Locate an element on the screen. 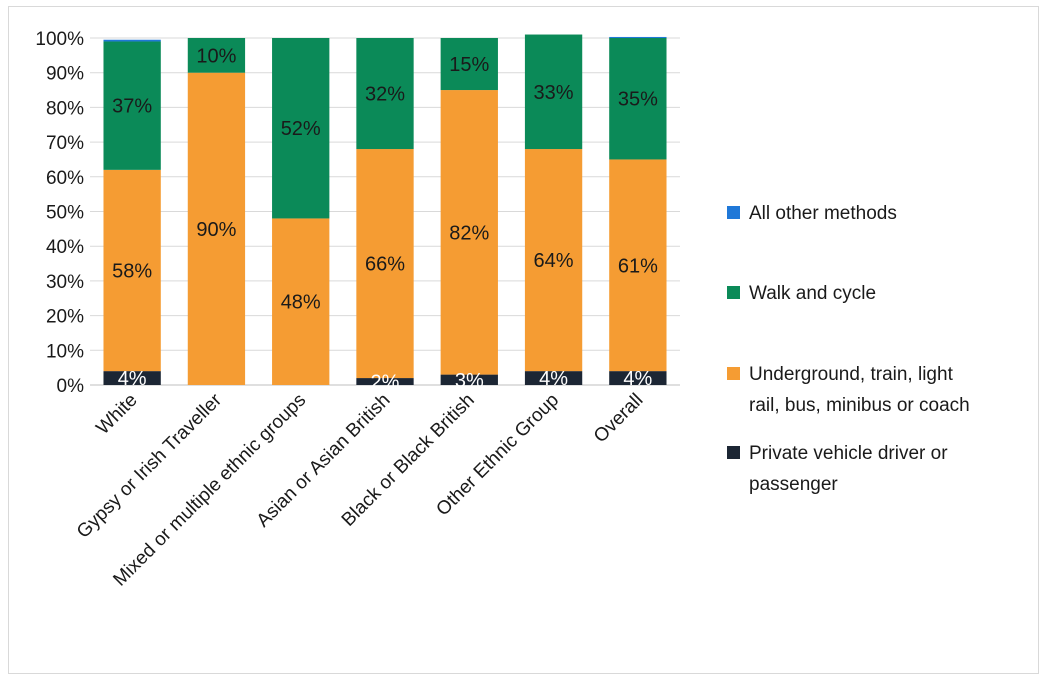 The image size is (1048, 682). y-tick-label: 0% is located at coordinates (71, 386).